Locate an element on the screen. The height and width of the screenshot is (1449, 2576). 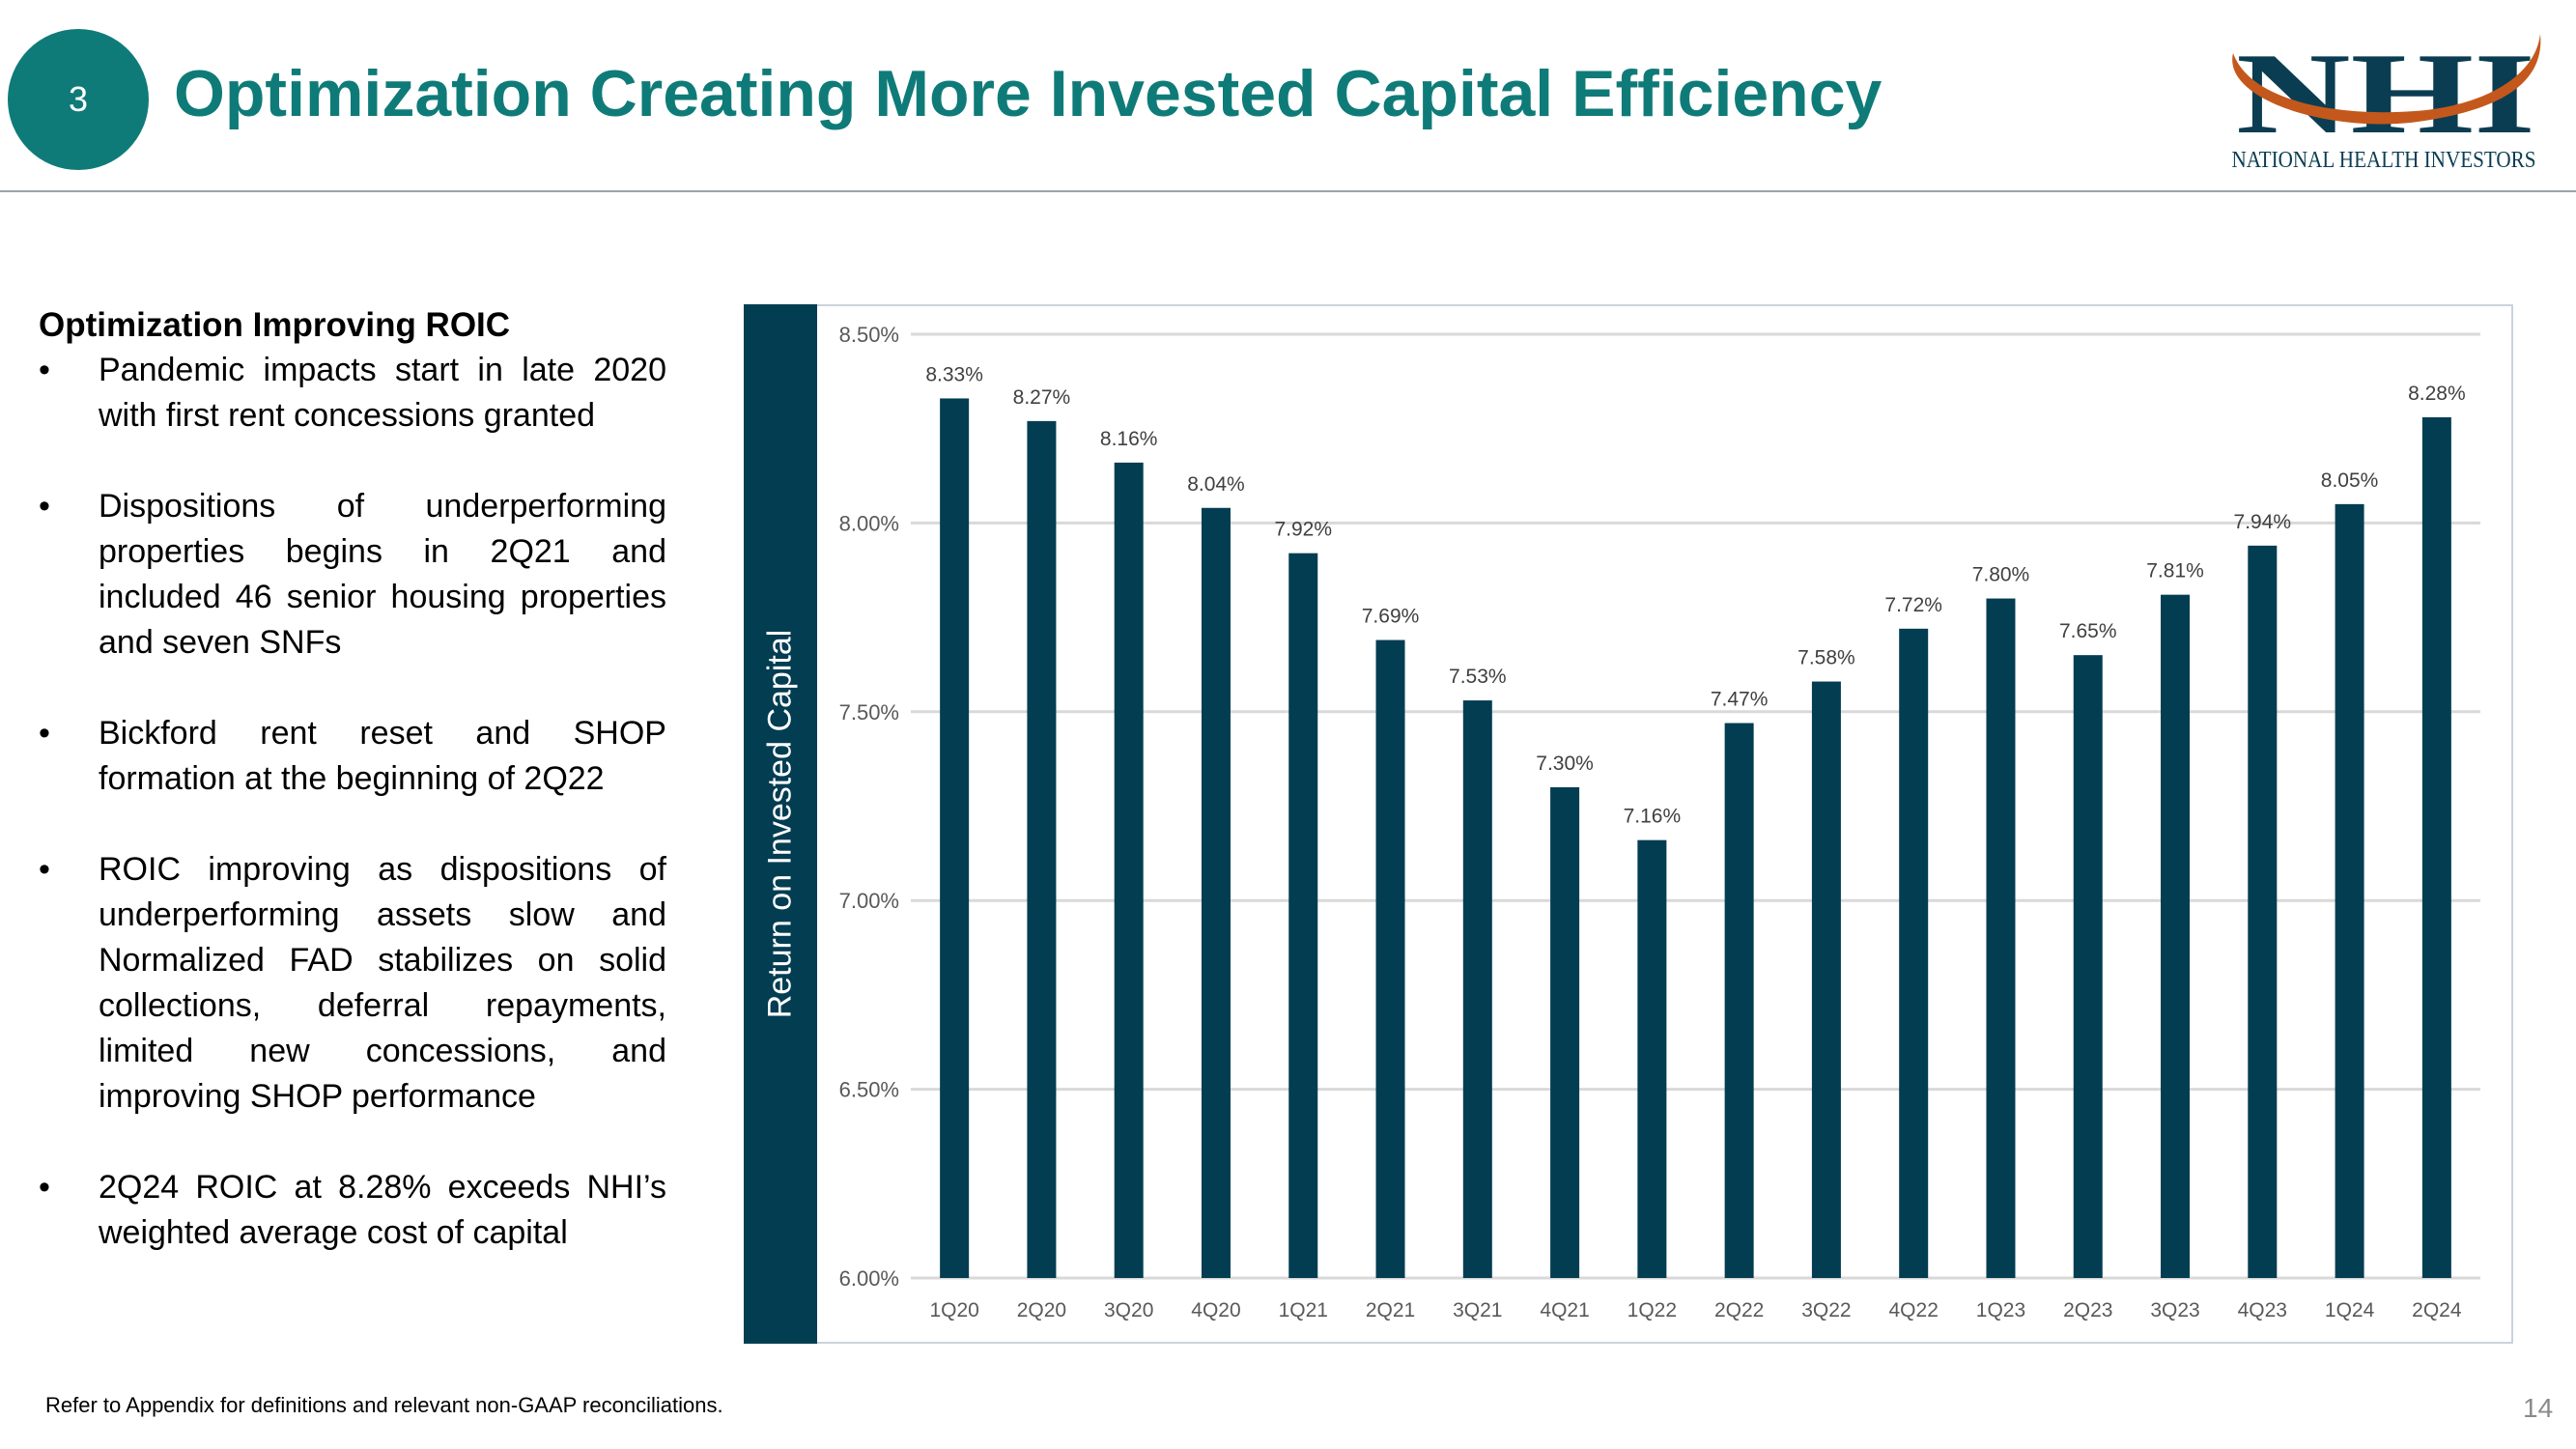
y-tick-label: 6.50% is located at coordinates (869, 1090).